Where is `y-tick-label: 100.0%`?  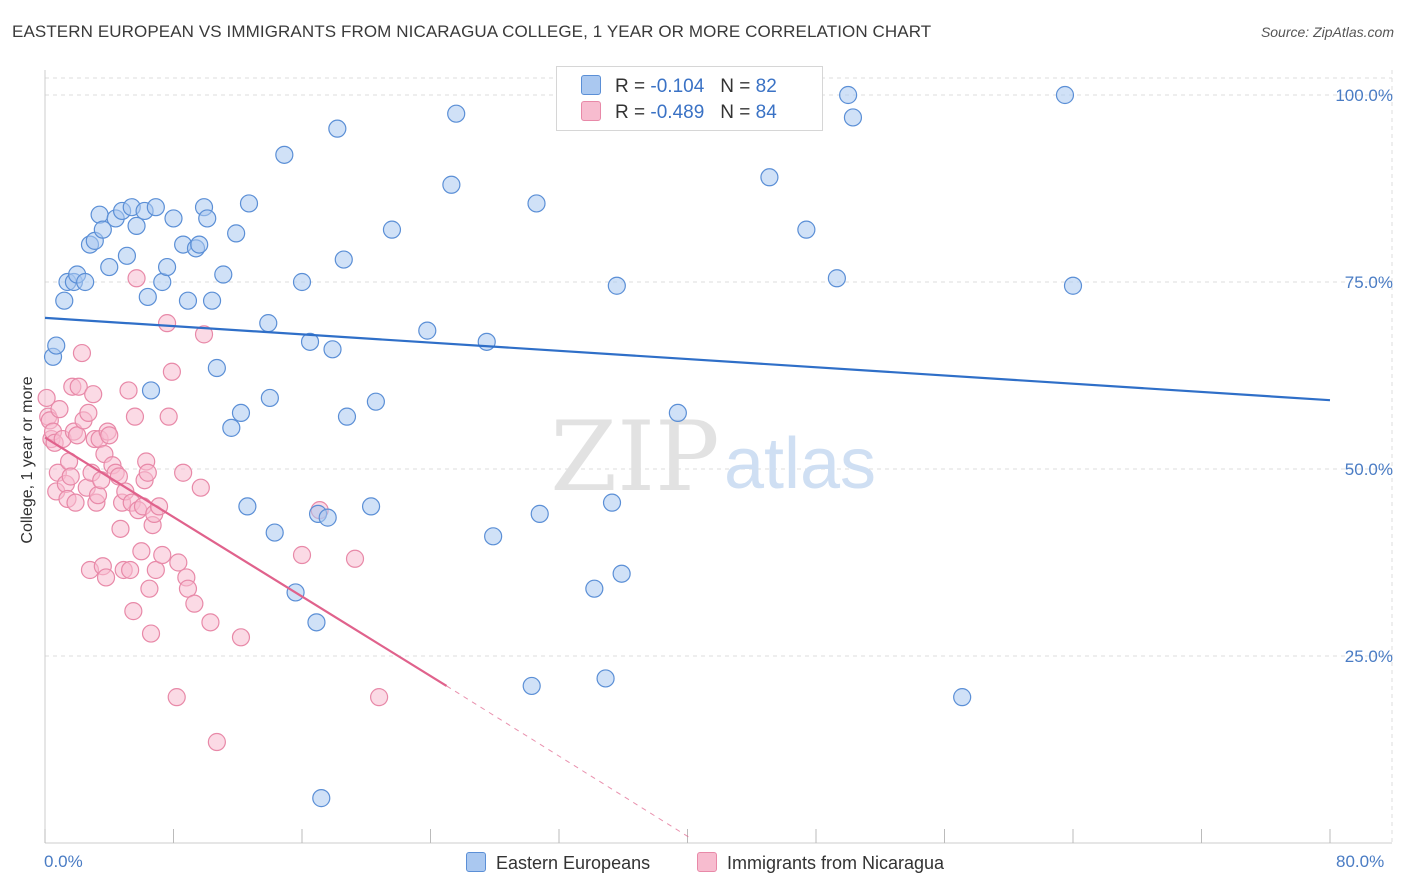 y-tick-label: 100.0% is located at coordinates (1364, 95).